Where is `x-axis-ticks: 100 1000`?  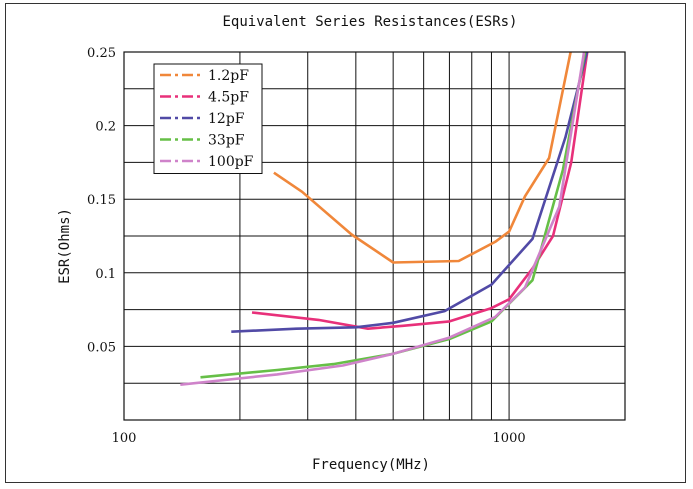 x-axis-ticks: 100 1000 is located at coordinates (319, 438).